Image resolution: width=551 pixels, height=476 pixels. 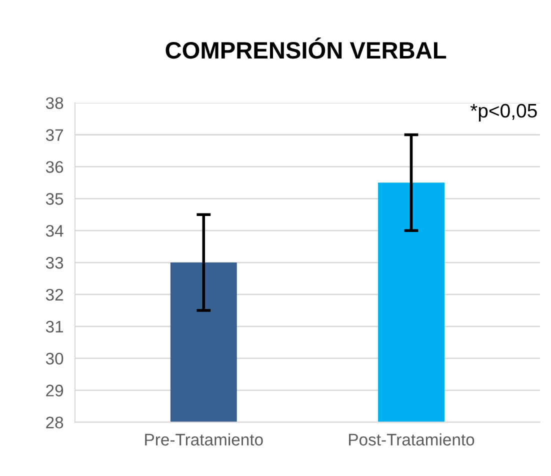 I want to click on y-tick-label: 30, so click(x=55, y=358).